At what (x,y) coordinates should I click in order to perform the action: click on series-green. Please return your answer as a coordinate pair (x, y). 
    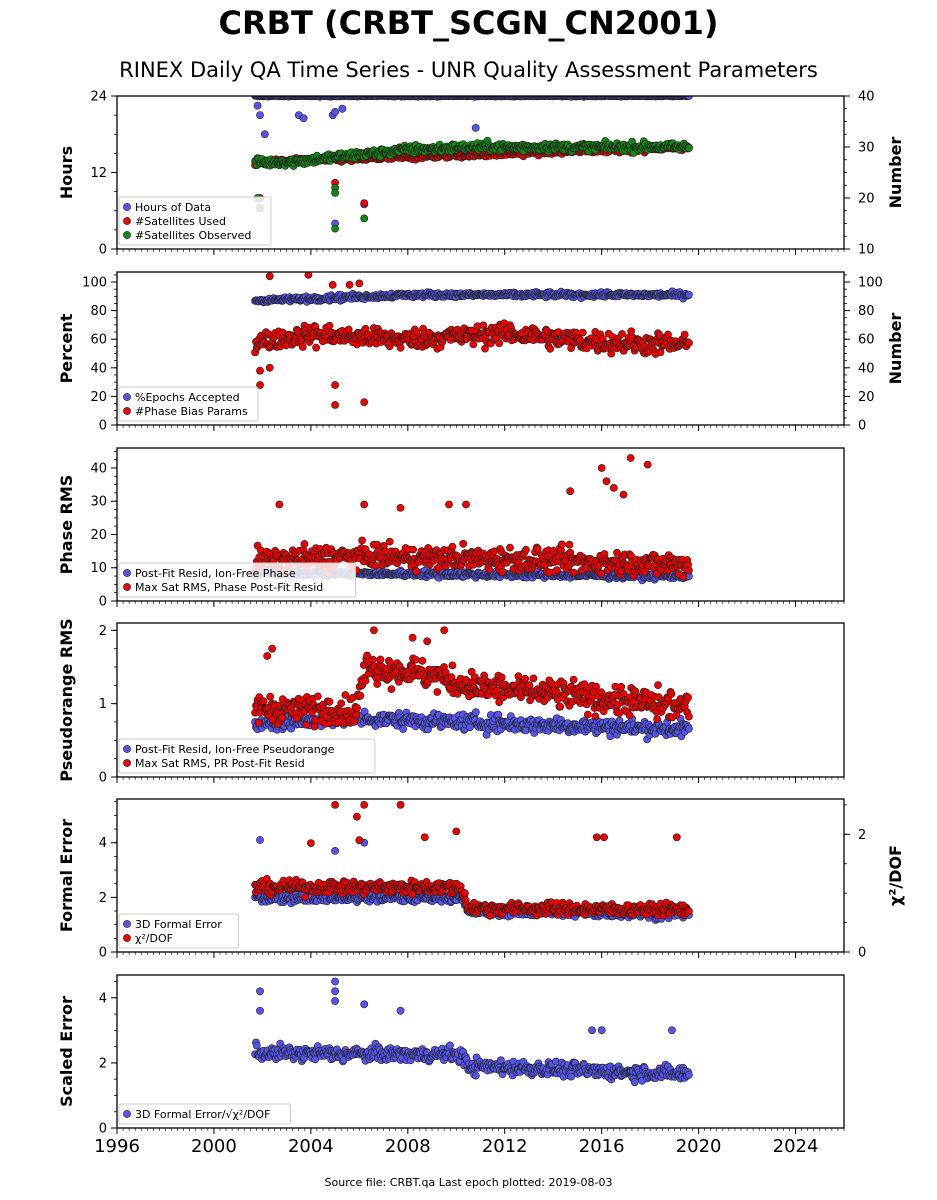
    Looking at the image, I should click on (472, 184).